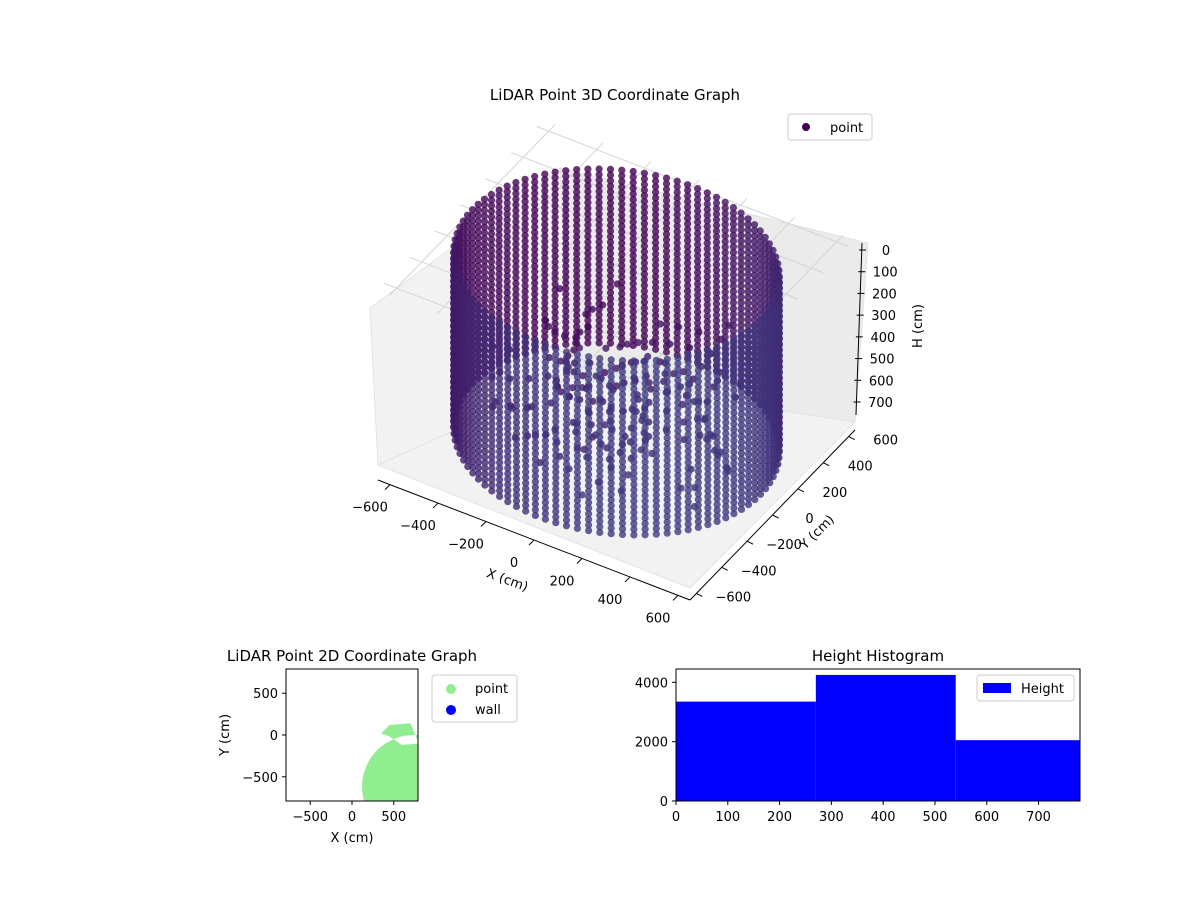 The image size is (1200, 900). I want to click on y-tick-label-0: −600, so click(733, 597).